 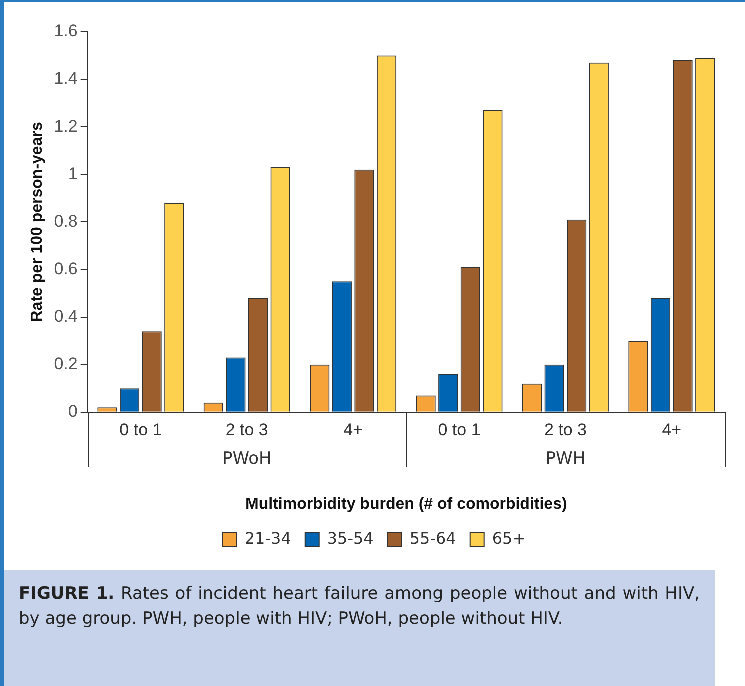 What do you see at coordinates (509, 538) in the screenshot?
I see `legend-label: 65+` at bounding box center [509, 538].